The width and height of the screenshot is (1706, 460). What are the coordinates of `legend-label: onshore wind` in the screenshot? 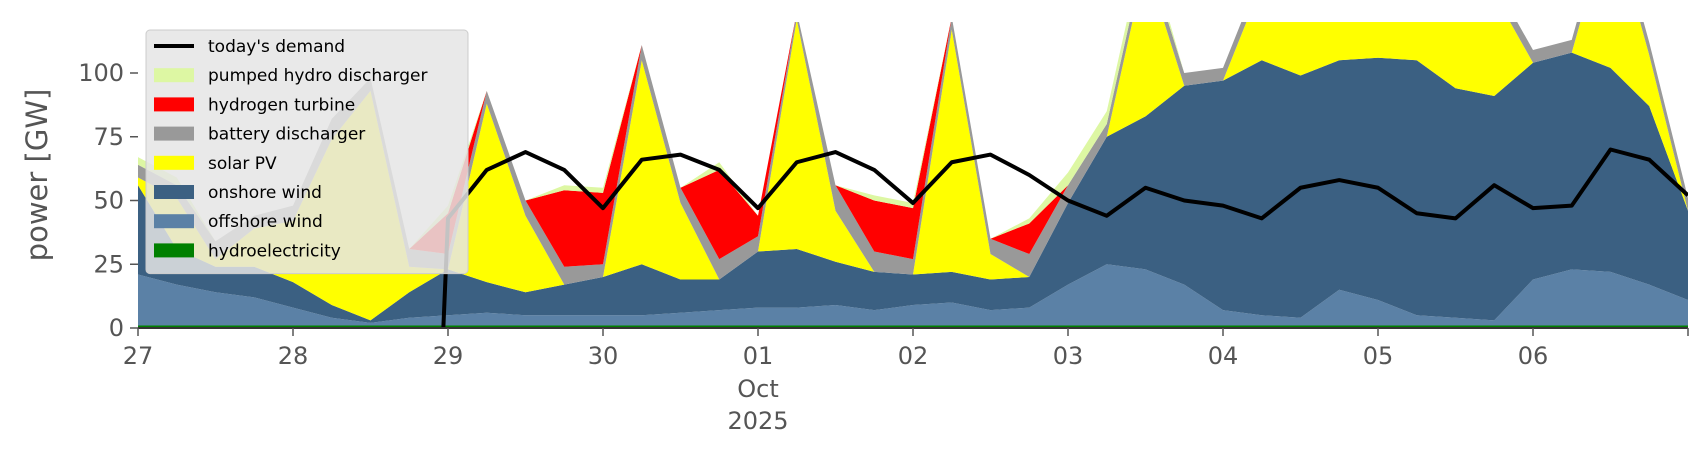 It's located at (265, 193).